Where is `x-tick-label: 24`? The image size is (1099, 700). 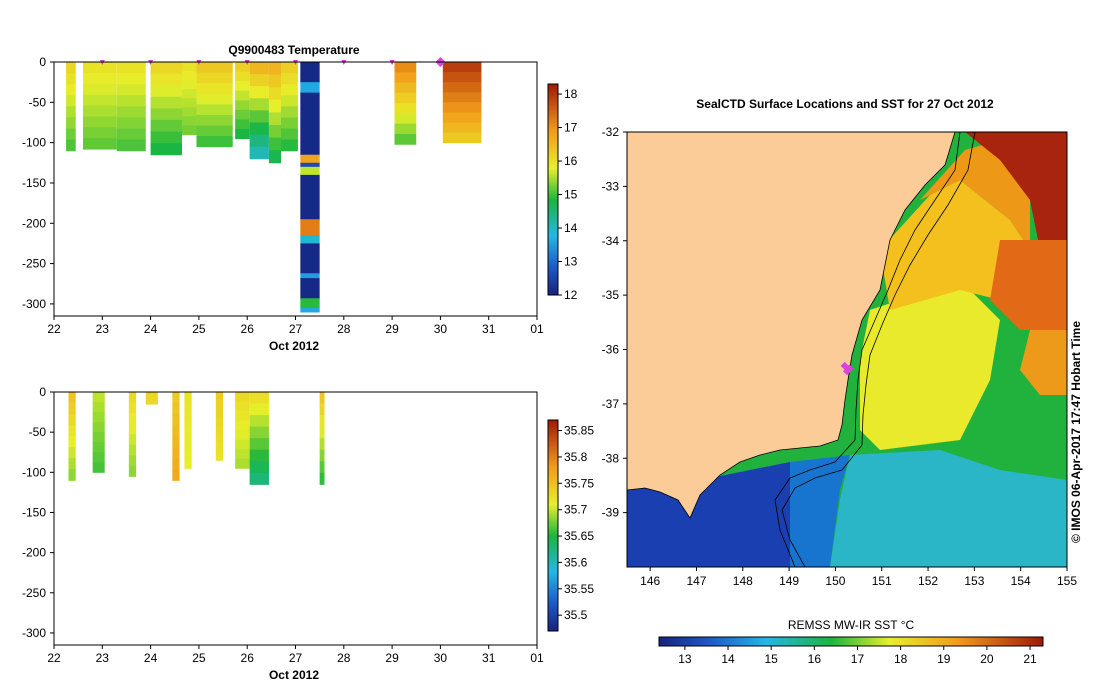 x-tick-label: 24 is located at coordinates (151, 329).